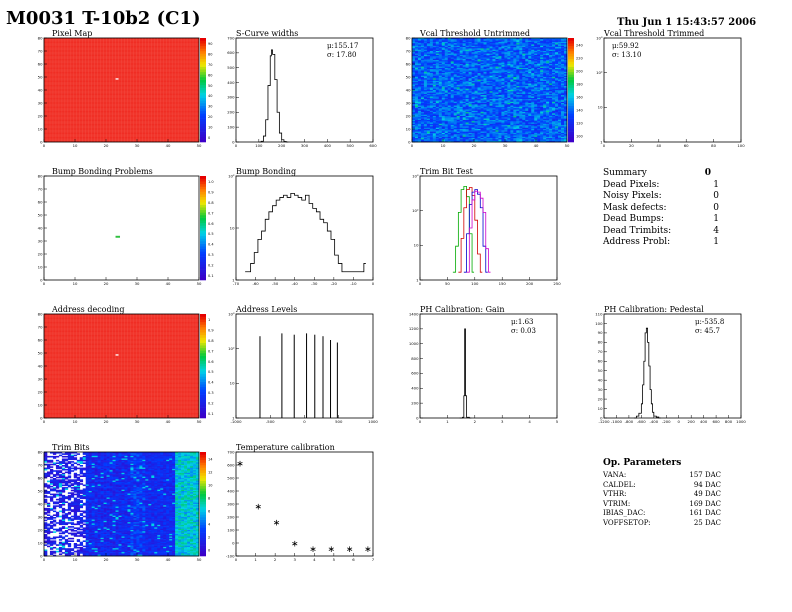 The width and height of the screenshot is (792, 612). I want to click on y-tick-label: 110, so click(599, 313).